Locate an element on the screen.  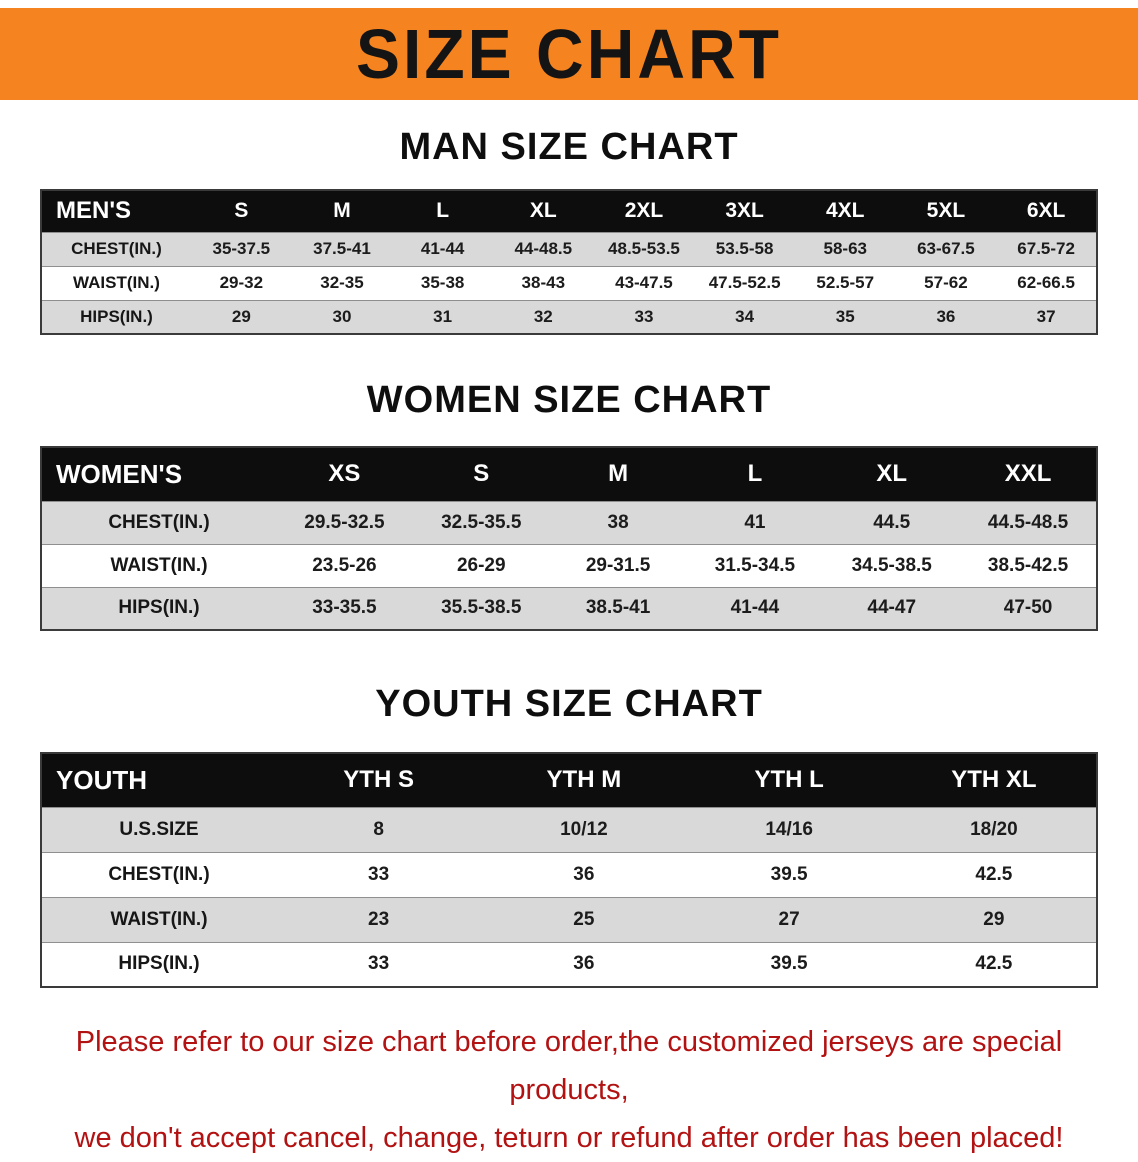
size-value-cell: 34.5-38.5 is located at coordinates (891, 565).